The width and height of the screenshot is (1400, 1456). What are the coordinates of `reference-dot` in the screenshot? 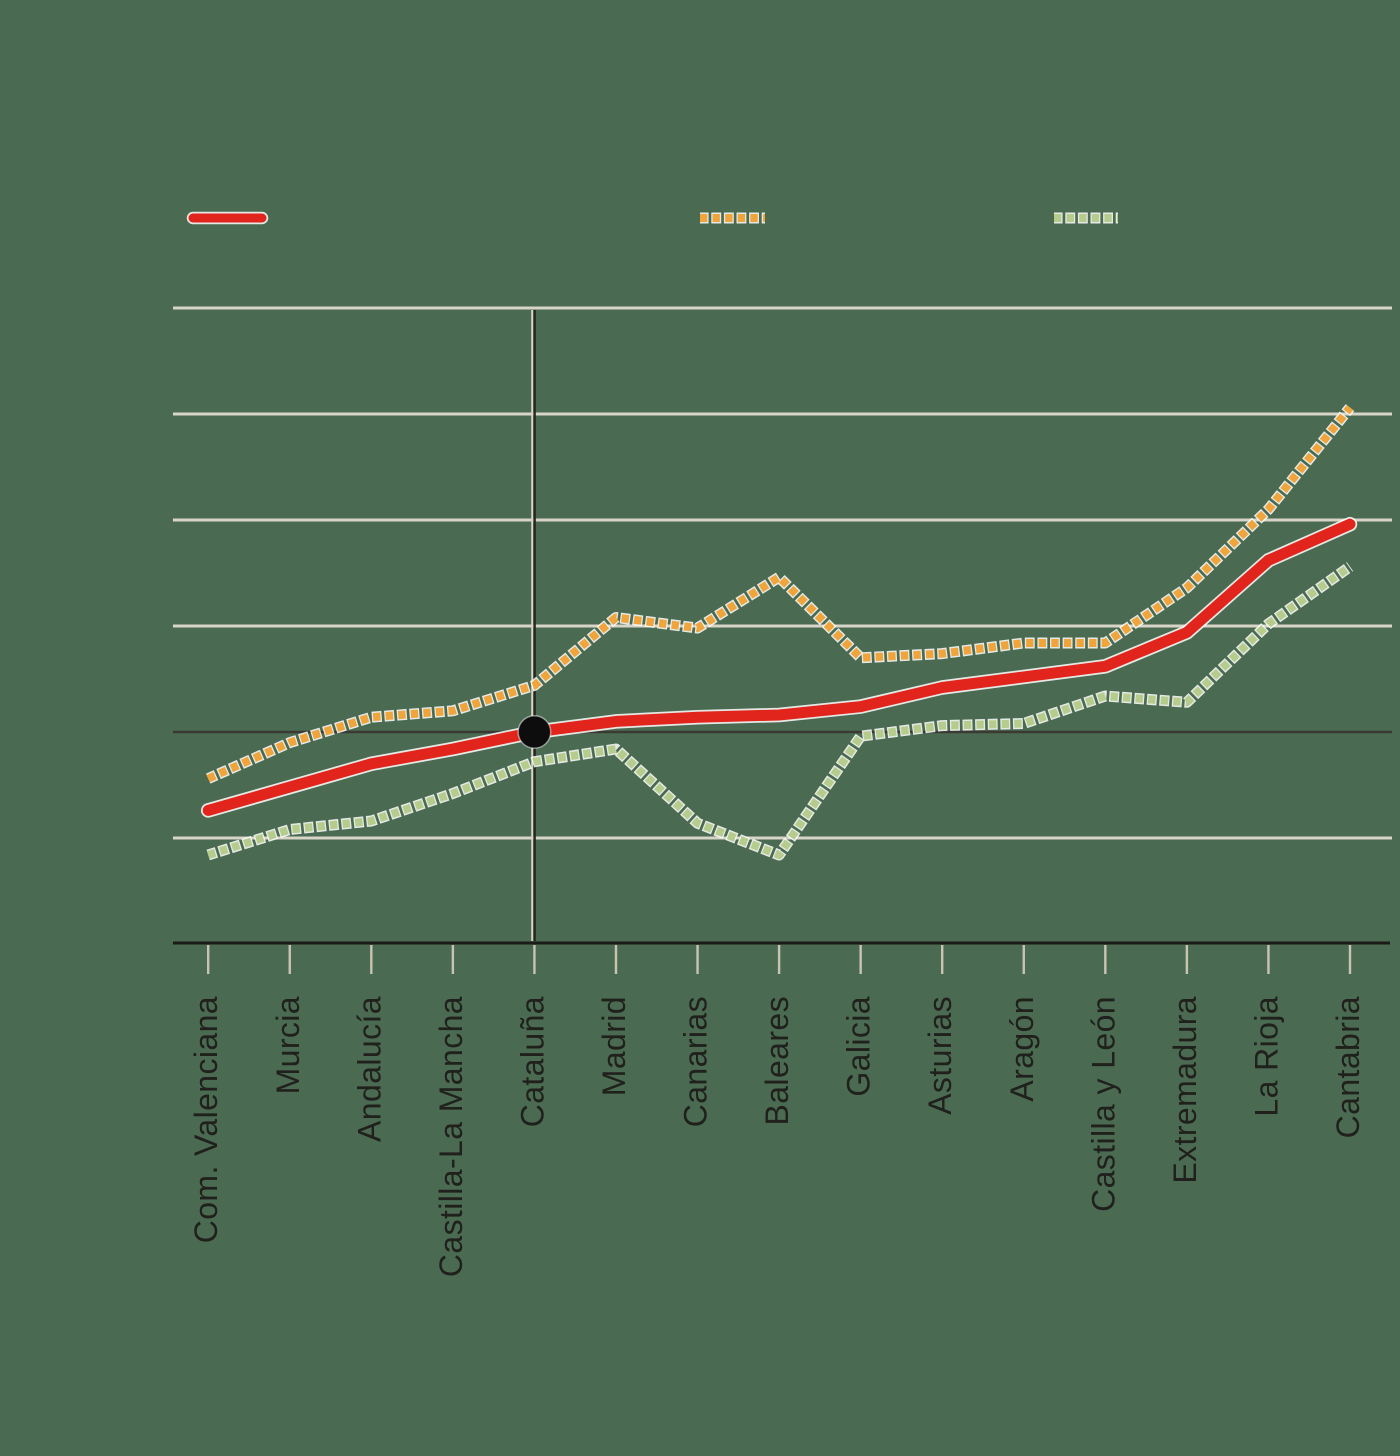 It's located at (534, 732).